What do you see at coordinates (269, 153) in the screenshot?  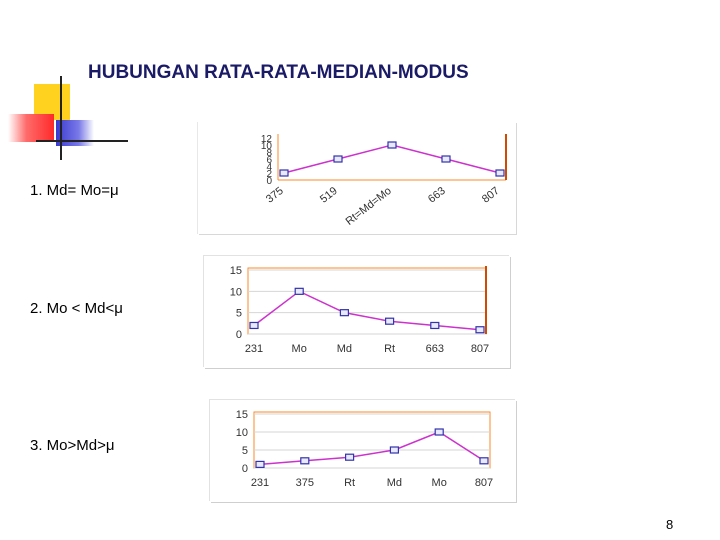 I see `chart1-y-tick-label: 8` at bounding box center [269, 153].